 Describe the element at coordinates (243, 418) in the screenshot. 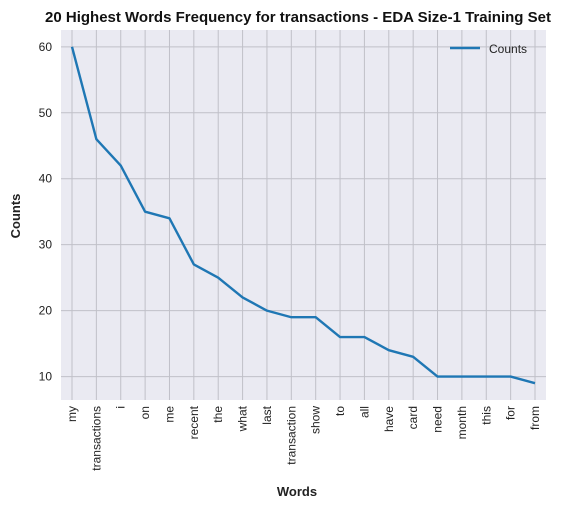

I see `x-tick-label-what: what` at that location.